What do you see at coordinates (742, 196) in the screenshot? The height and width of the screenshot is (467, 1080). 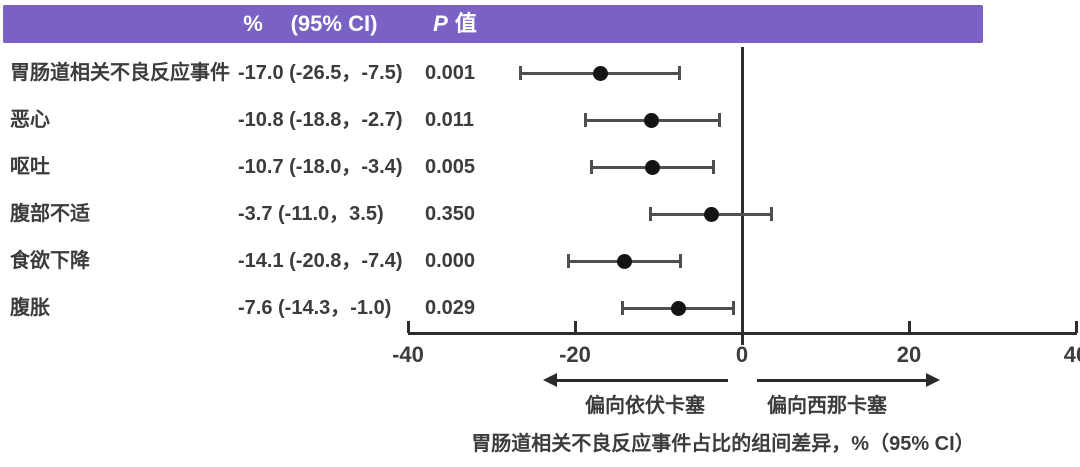 I see `zero-reference-line` at bounding box center [742, 196].